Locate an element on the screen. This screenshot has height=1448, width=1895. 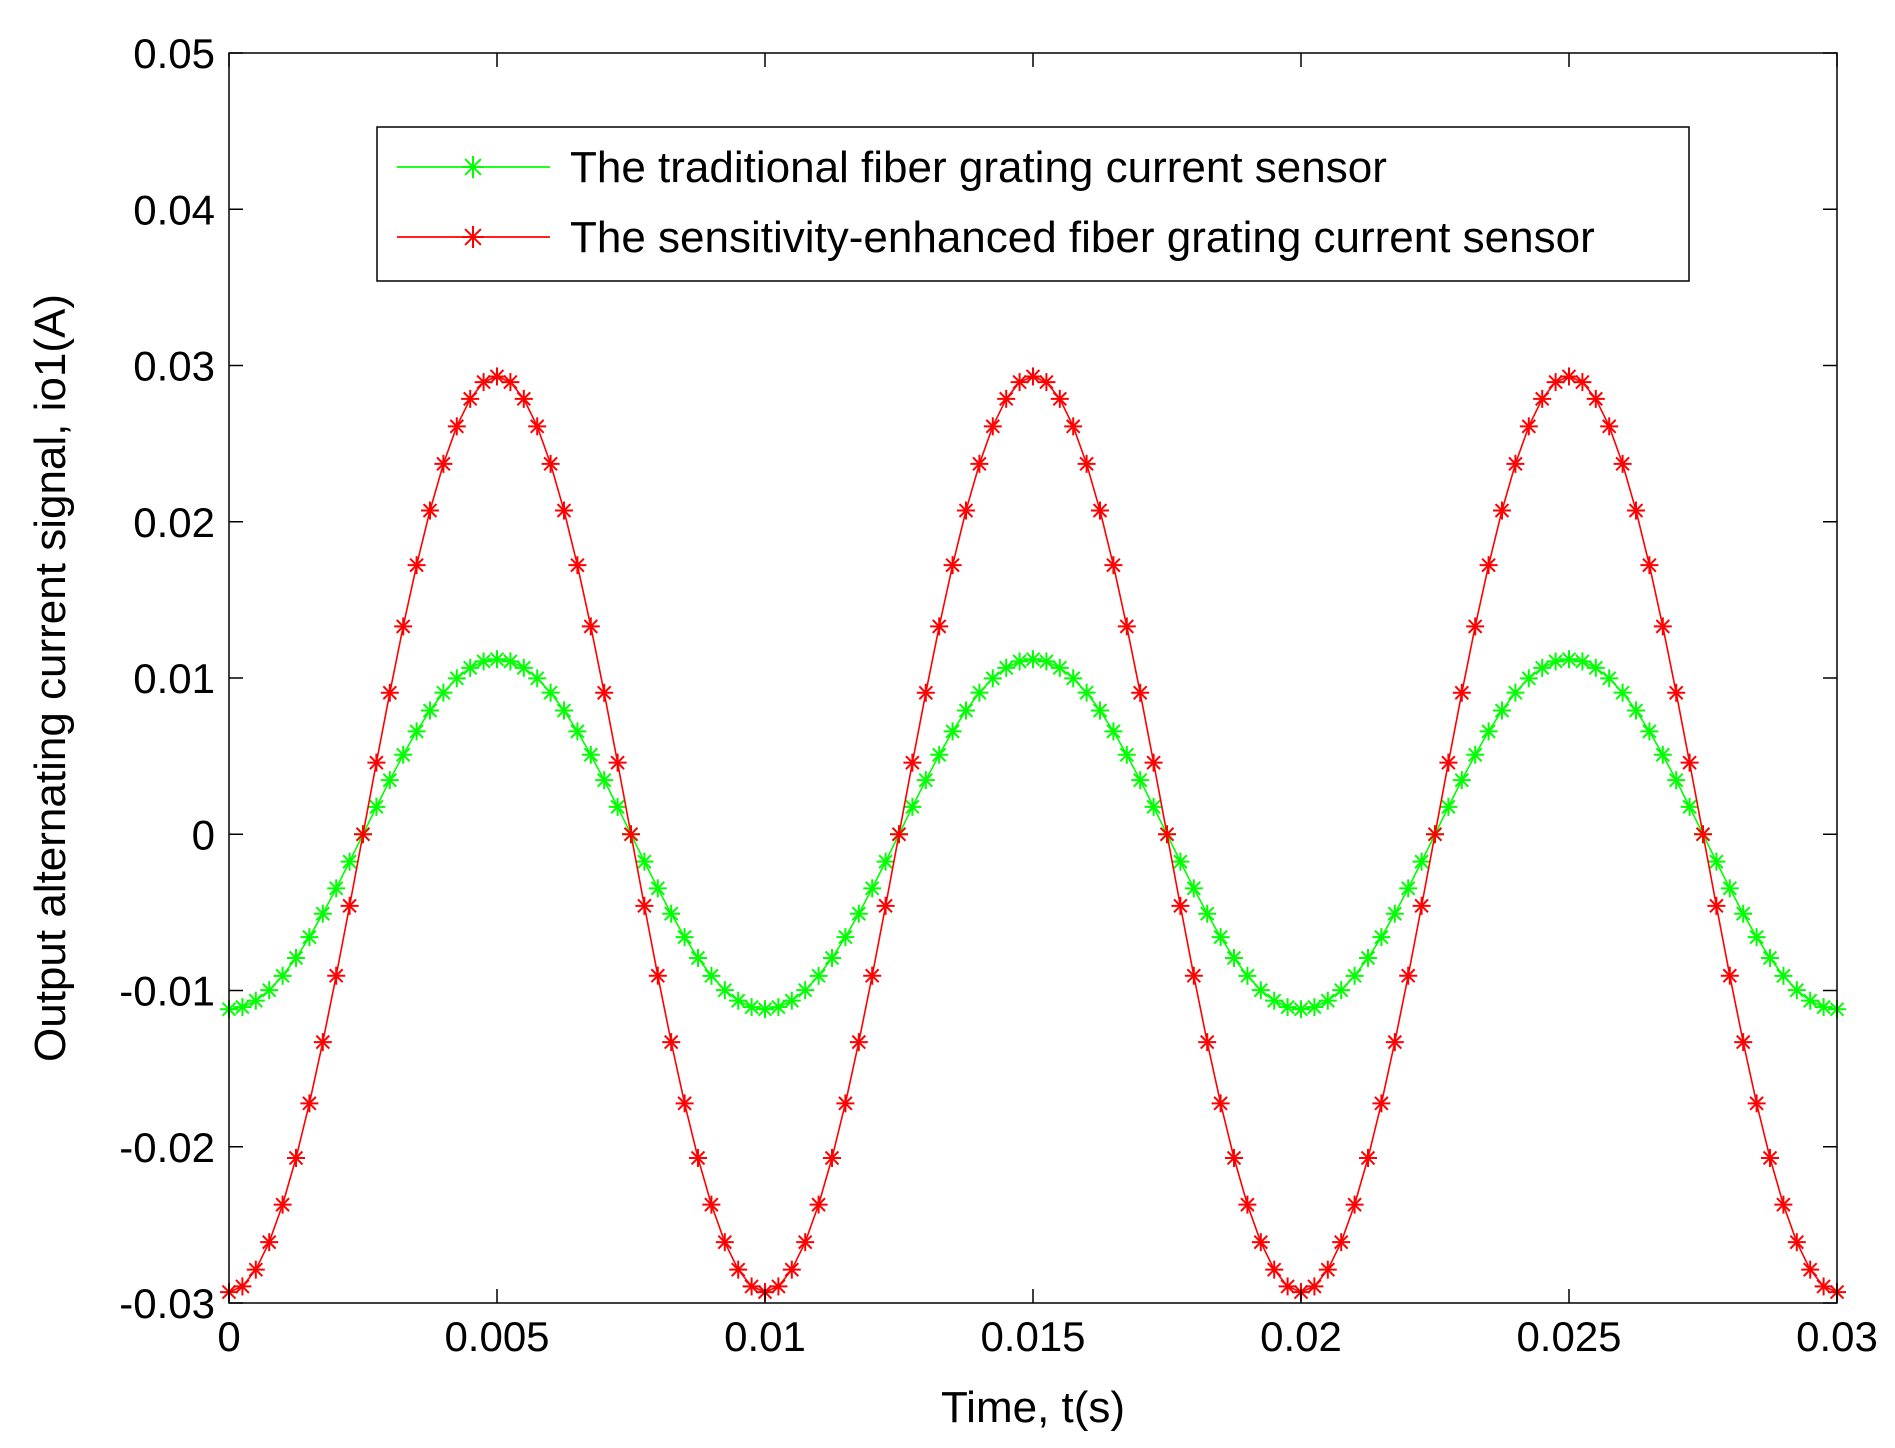
x-tick-label: 0.03 is located at coordinates (1837, 1336).